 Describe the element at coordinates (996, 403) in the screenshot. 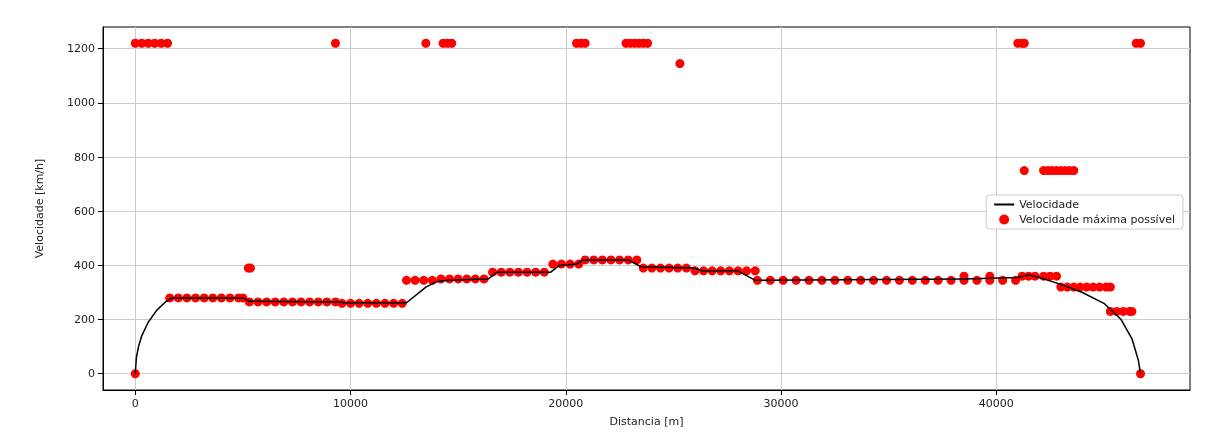

I see `x-tick-label: 40000` at that location.